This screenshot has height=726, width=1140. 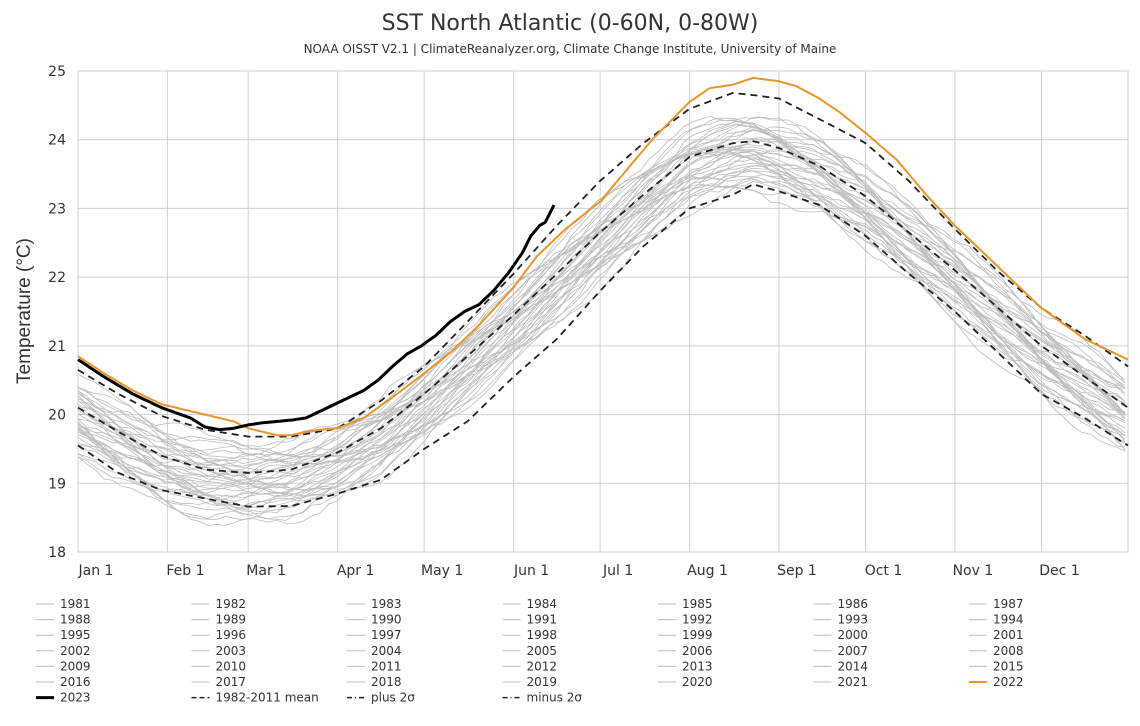 What do you see at coordinates (697, 651) in the screenshot?
I see `legend-label: 2006` at bounding box center [697, 651].